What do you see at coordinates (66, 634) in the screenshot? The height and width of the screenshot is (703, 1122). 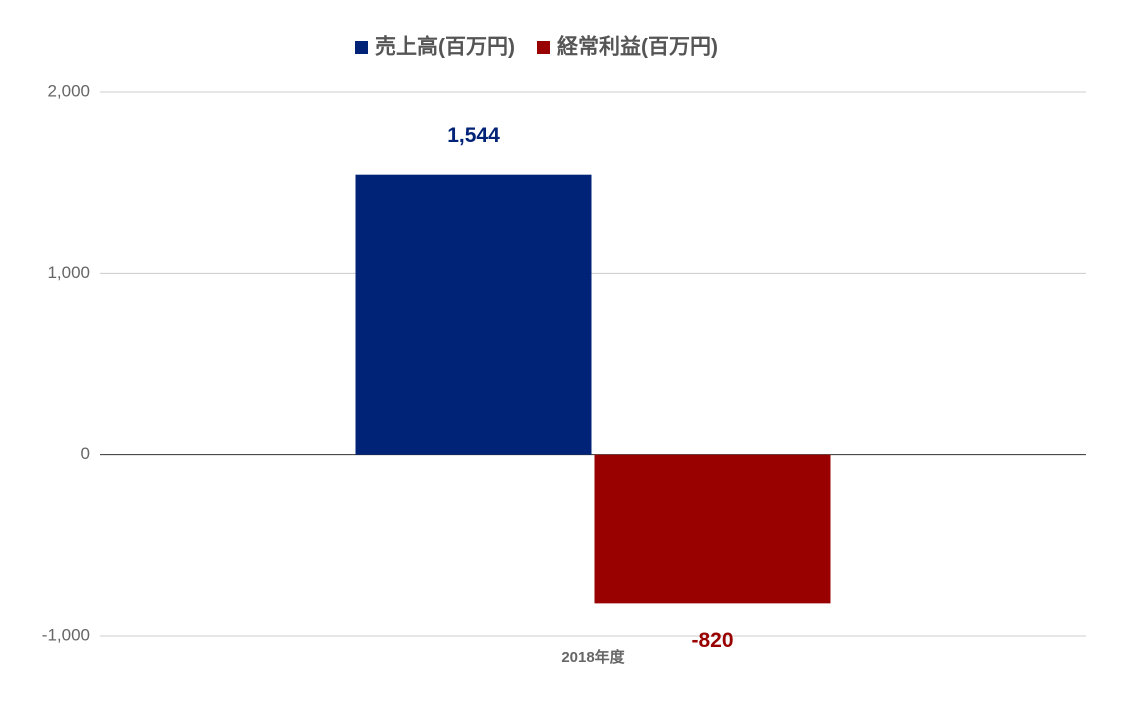 I see `y-tick-label: -1,000` at bounding box center [66, 634].